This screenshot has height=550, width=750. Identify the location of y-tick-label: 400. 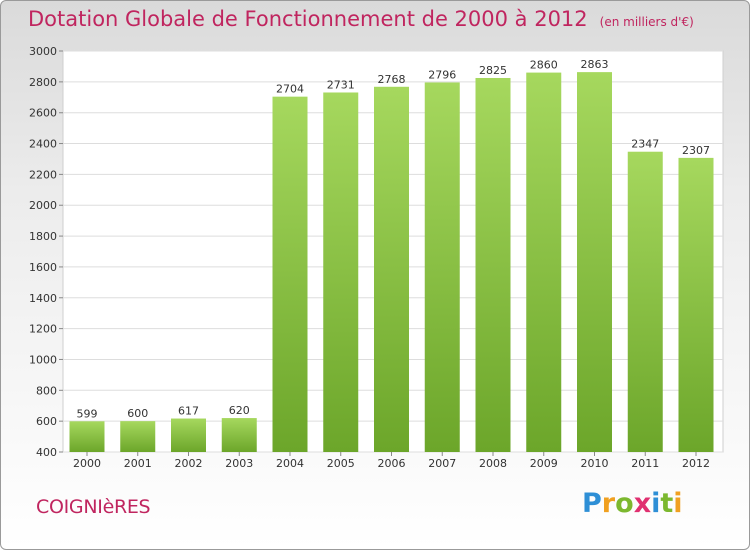
(46, 452).